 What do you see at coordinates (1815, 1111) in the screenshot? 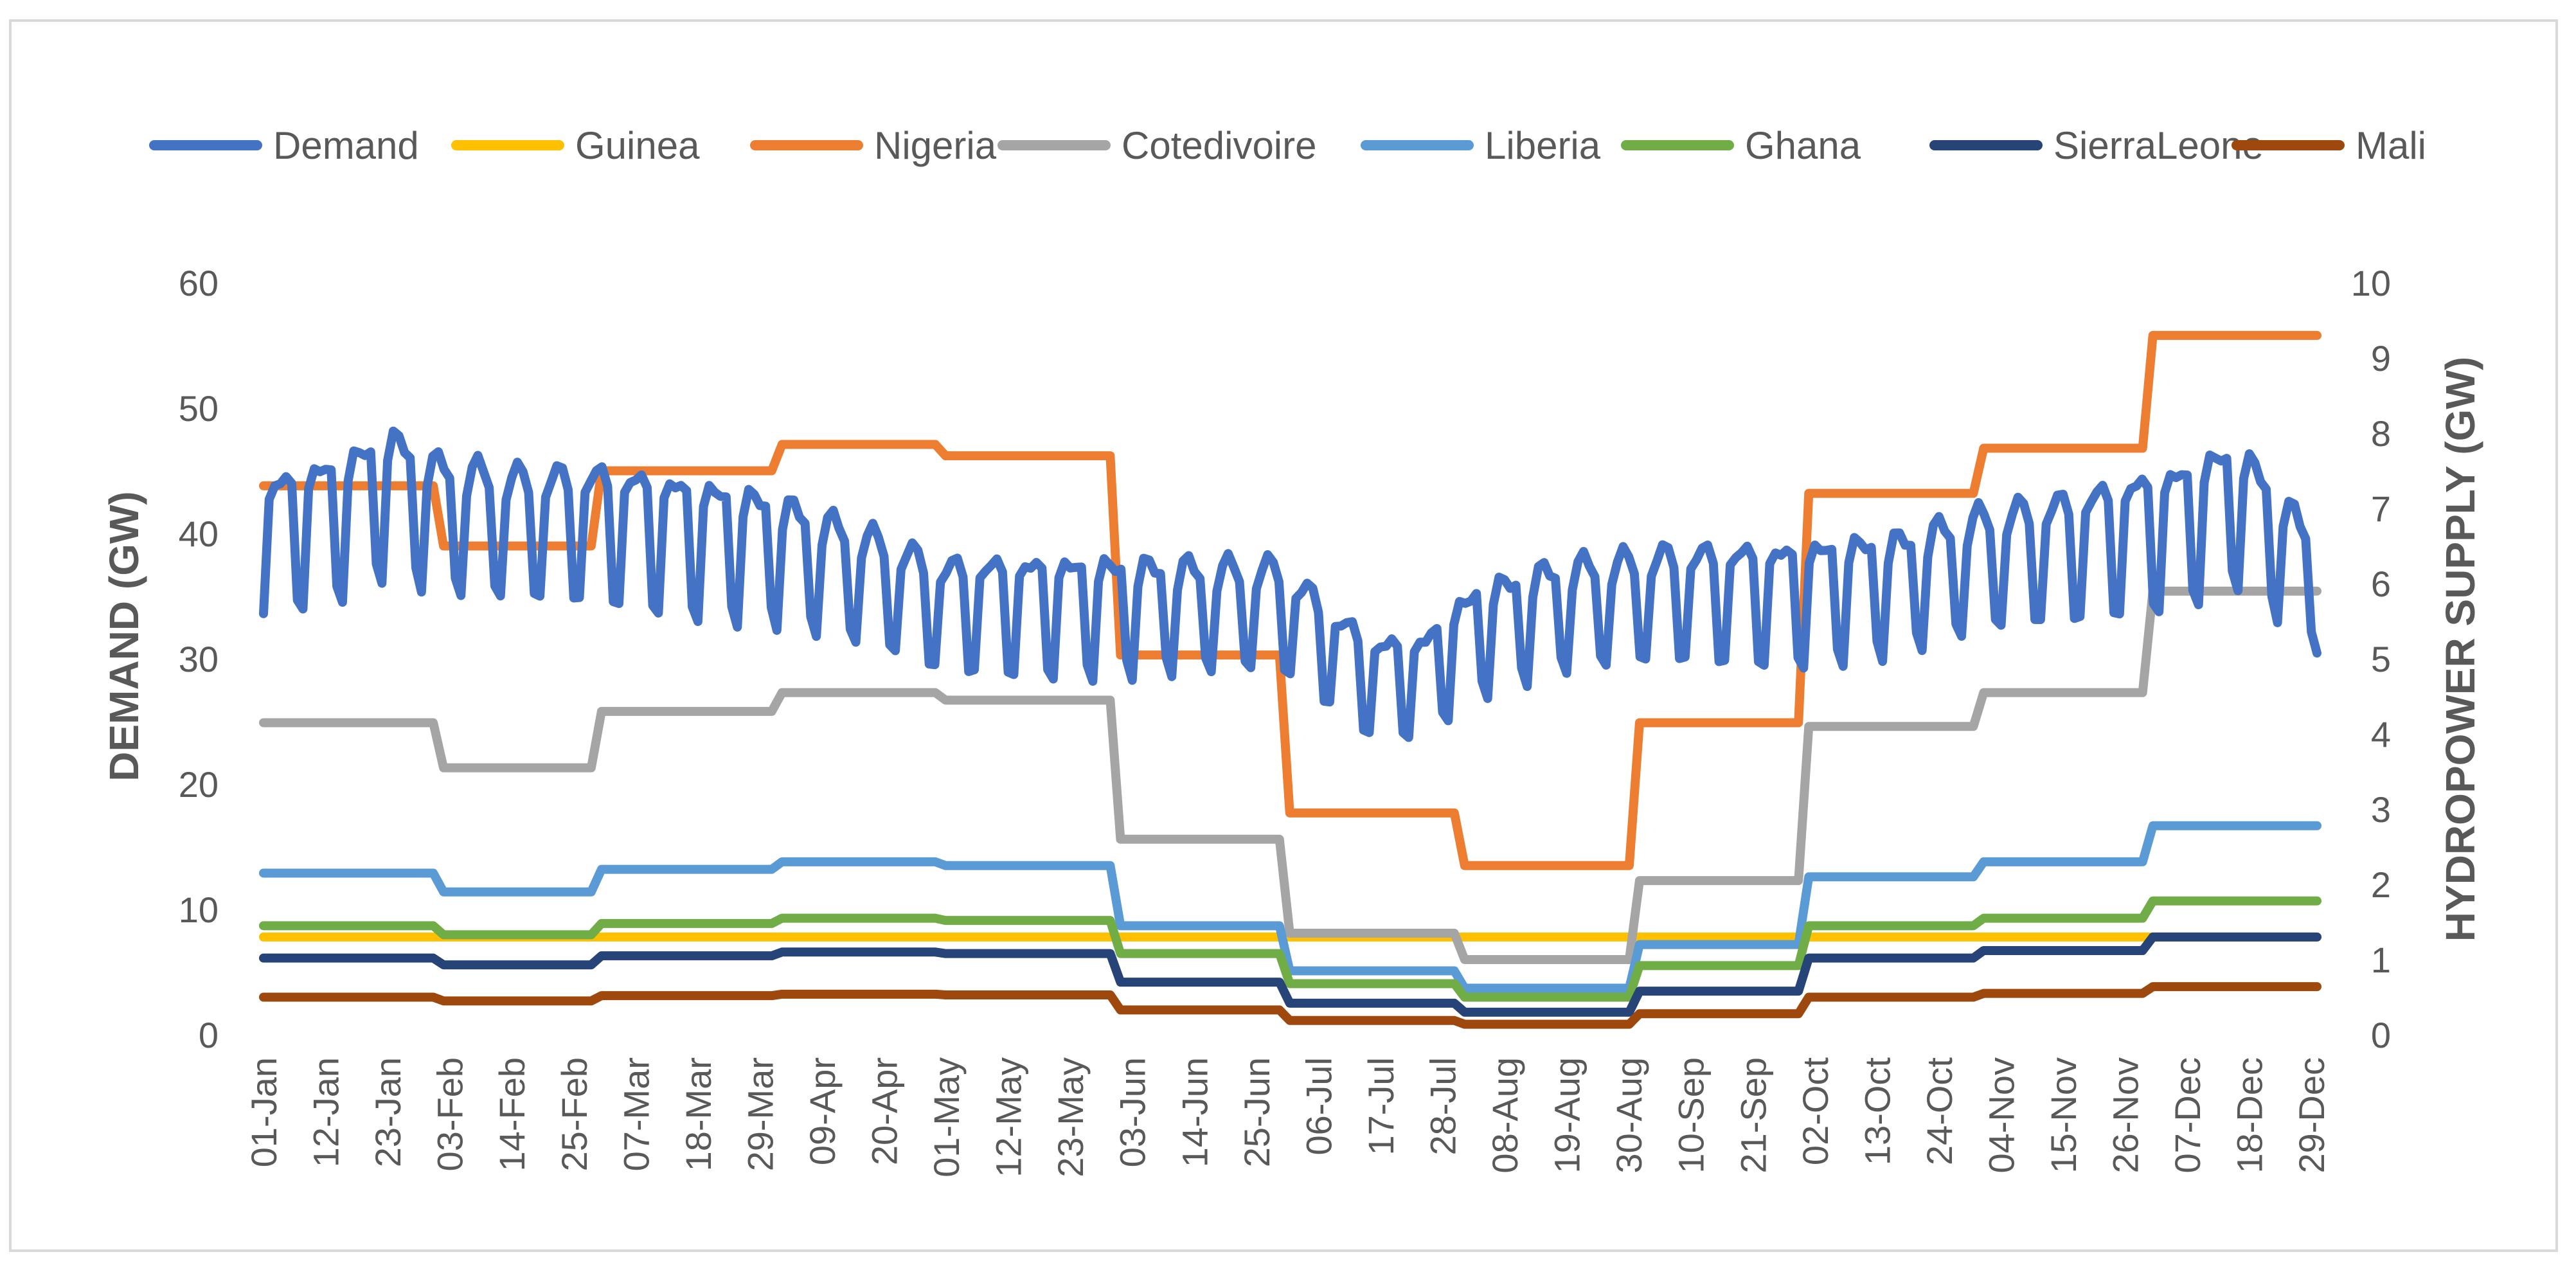
I see `x-tick-label: 02-Oct` at bounding box center [1815, 1111].